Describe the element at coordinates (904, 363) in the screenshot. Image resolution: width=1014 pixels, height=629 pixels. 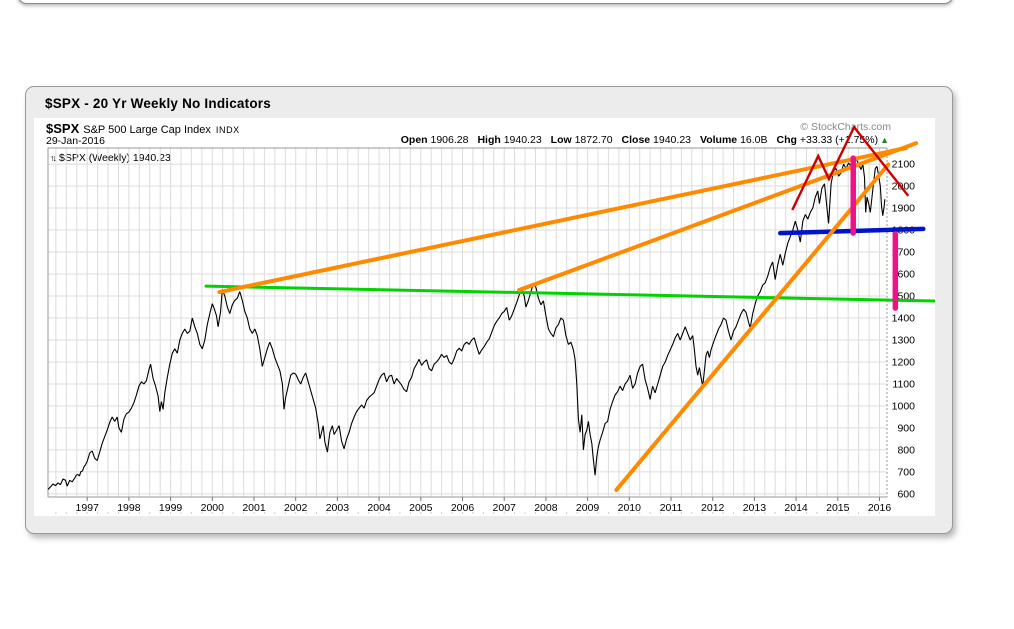
I see `y-axis-label: 1200` at that location.